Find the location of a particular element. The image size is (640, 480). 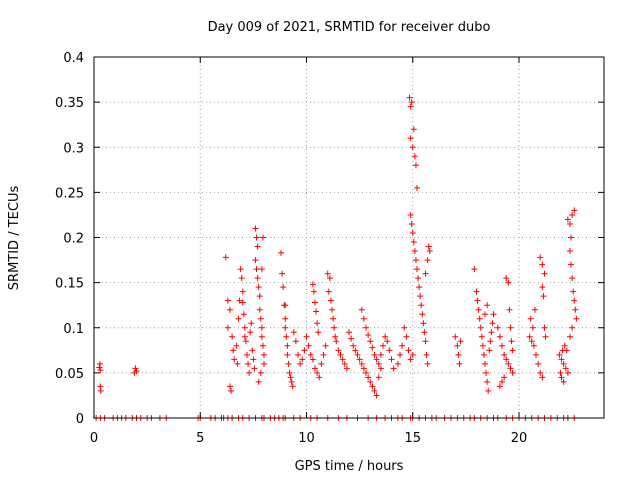

y-tick-label-1: 0.05 is located at coordinates (69, 374).